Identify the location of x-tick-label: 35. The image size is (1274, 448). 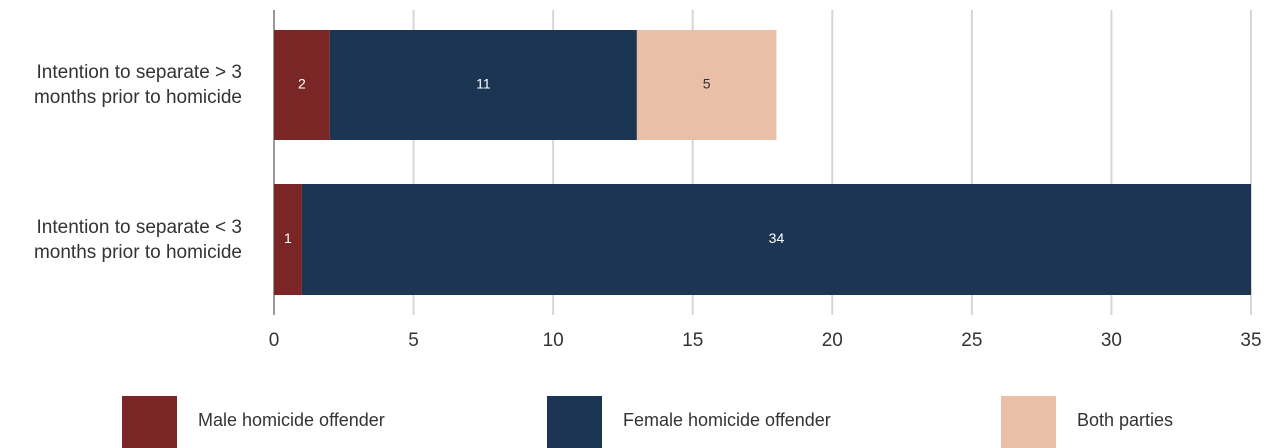
(1250, 340).